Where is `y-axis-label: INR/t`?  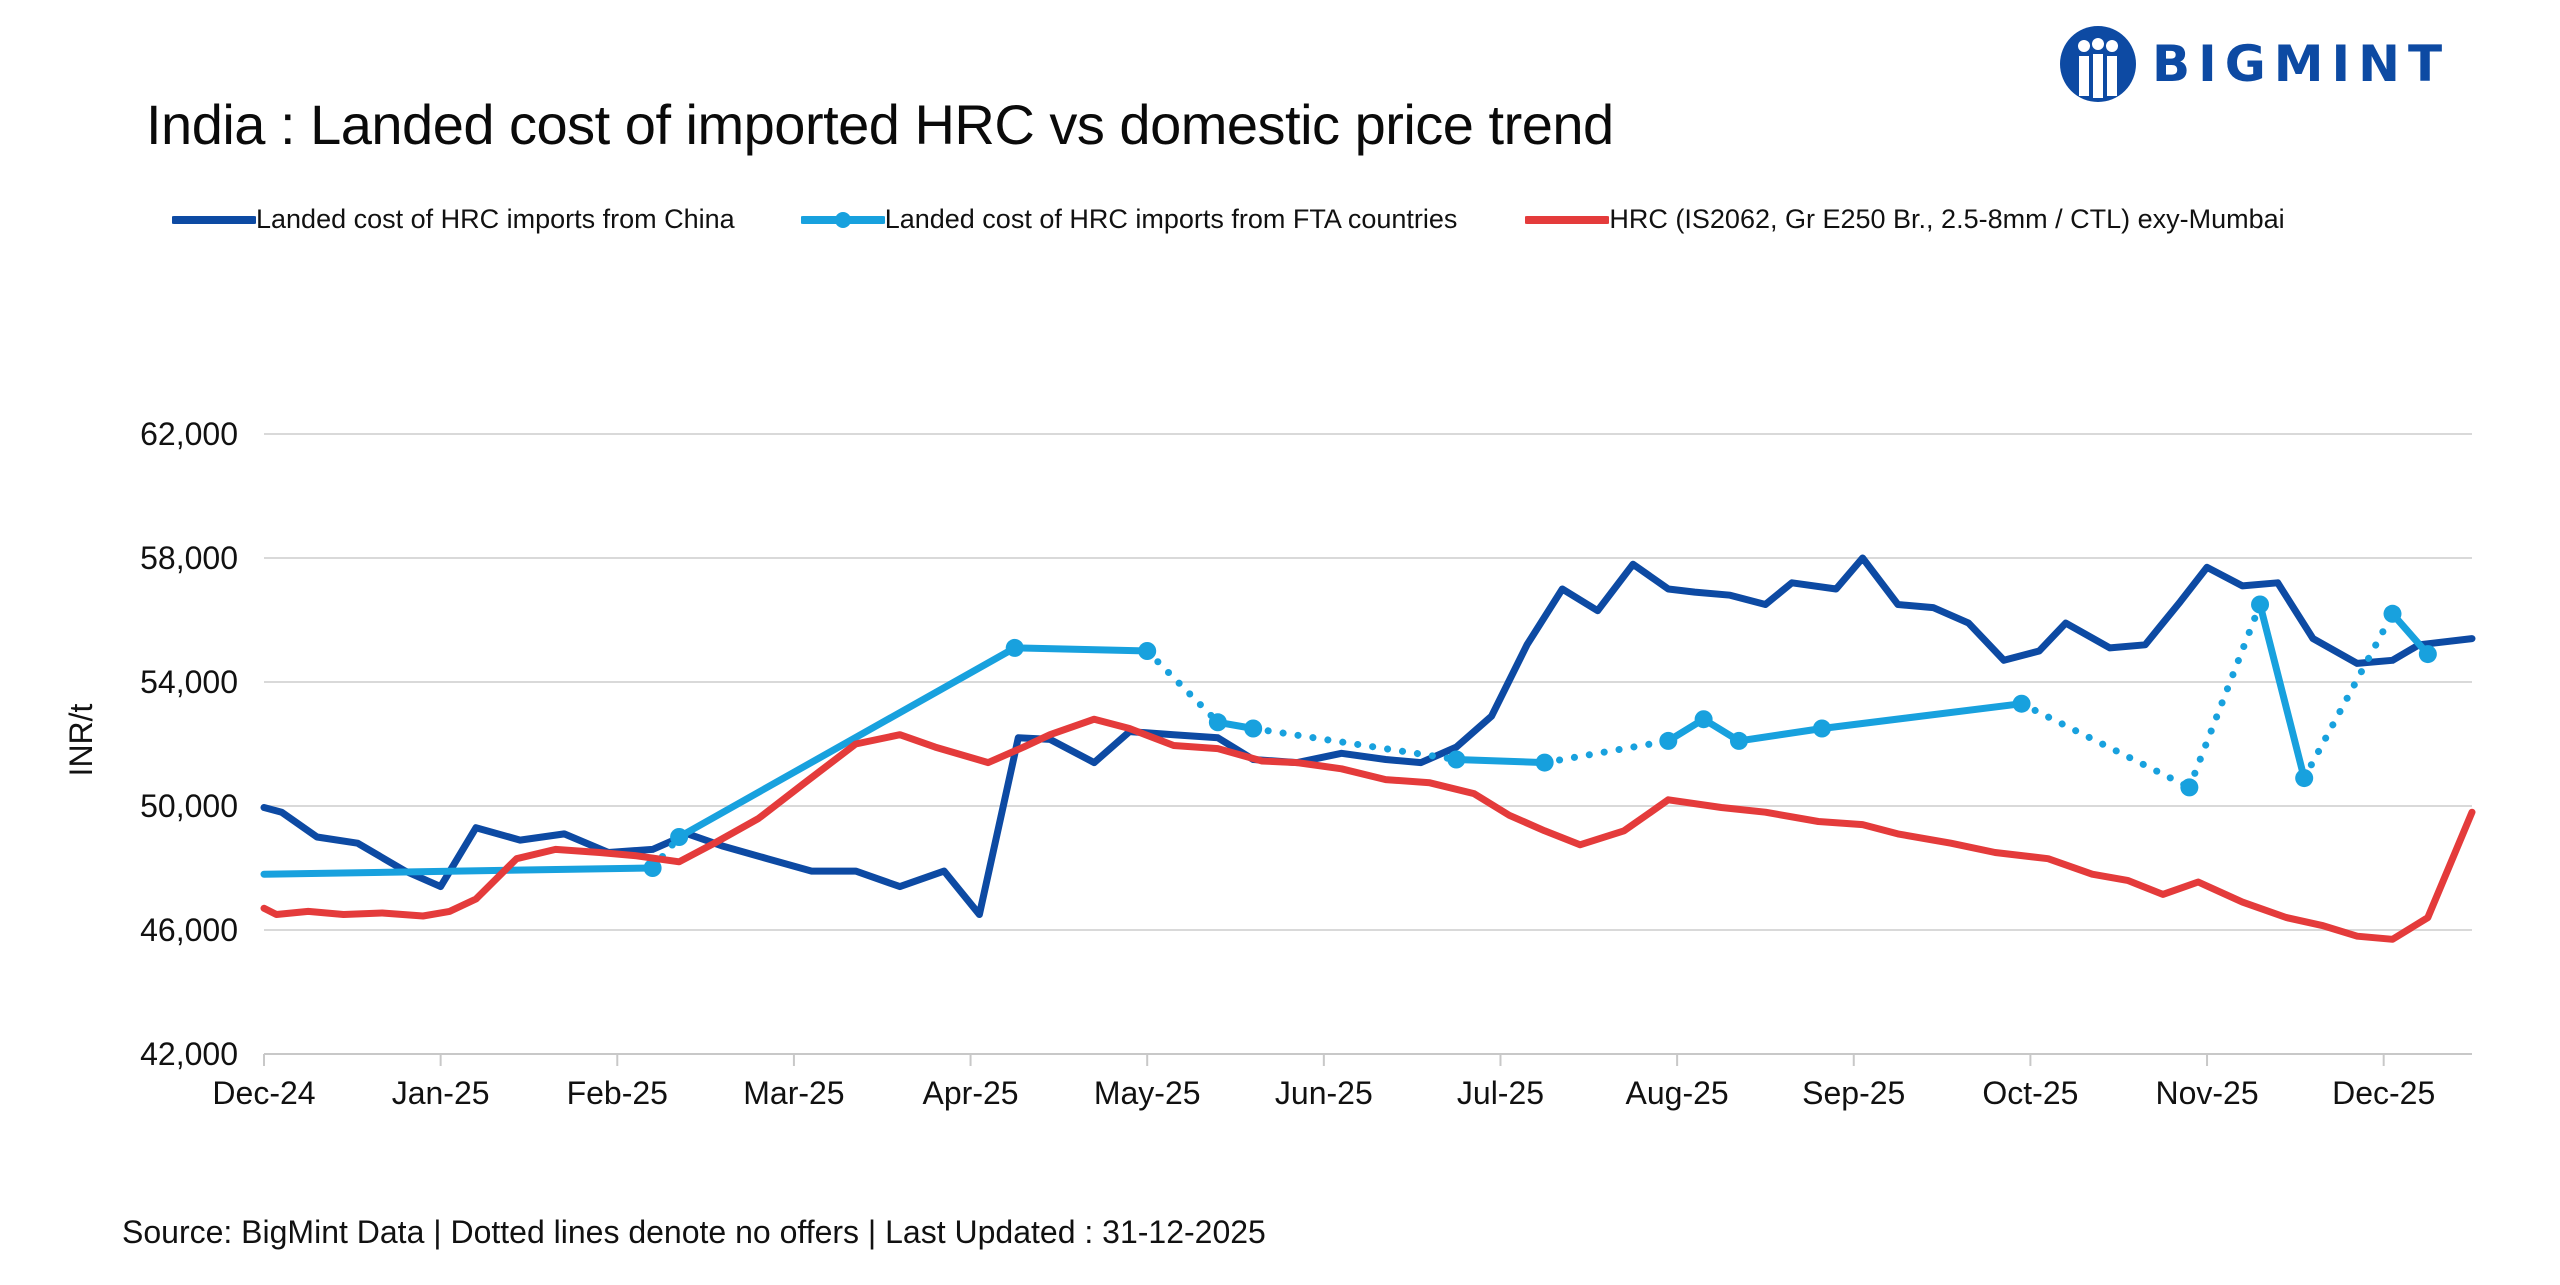 y-axis-label: INR/t is located at coordinates (81, 739).